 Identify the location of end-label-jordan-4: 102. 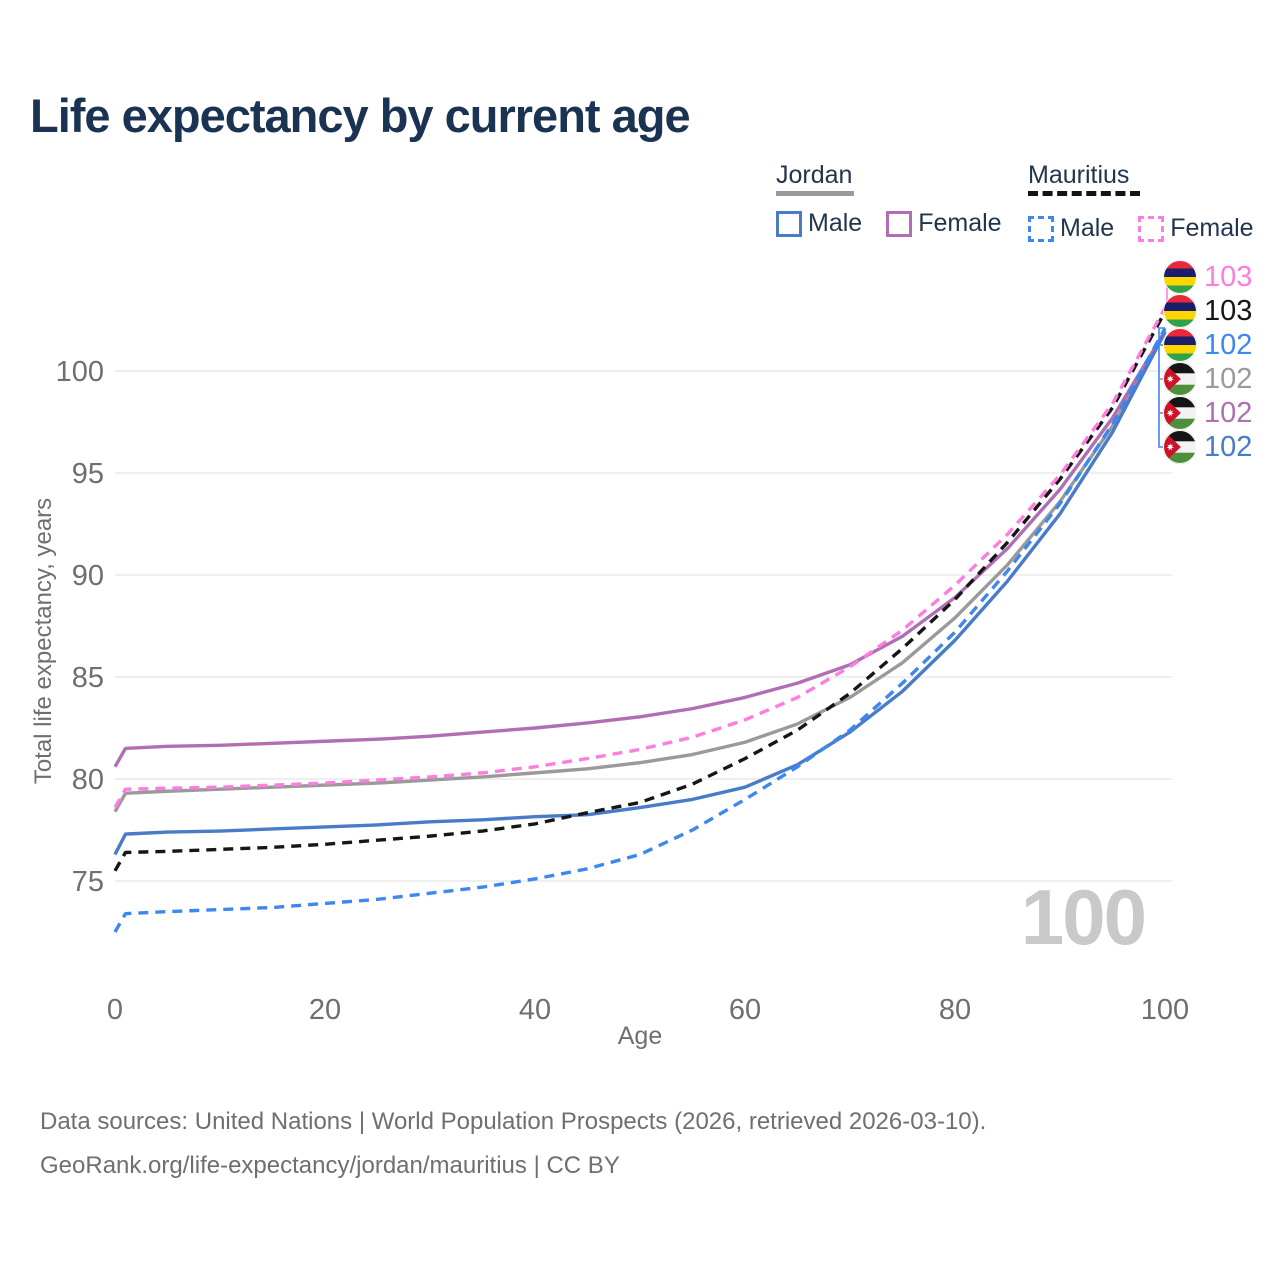
(1207, 413).